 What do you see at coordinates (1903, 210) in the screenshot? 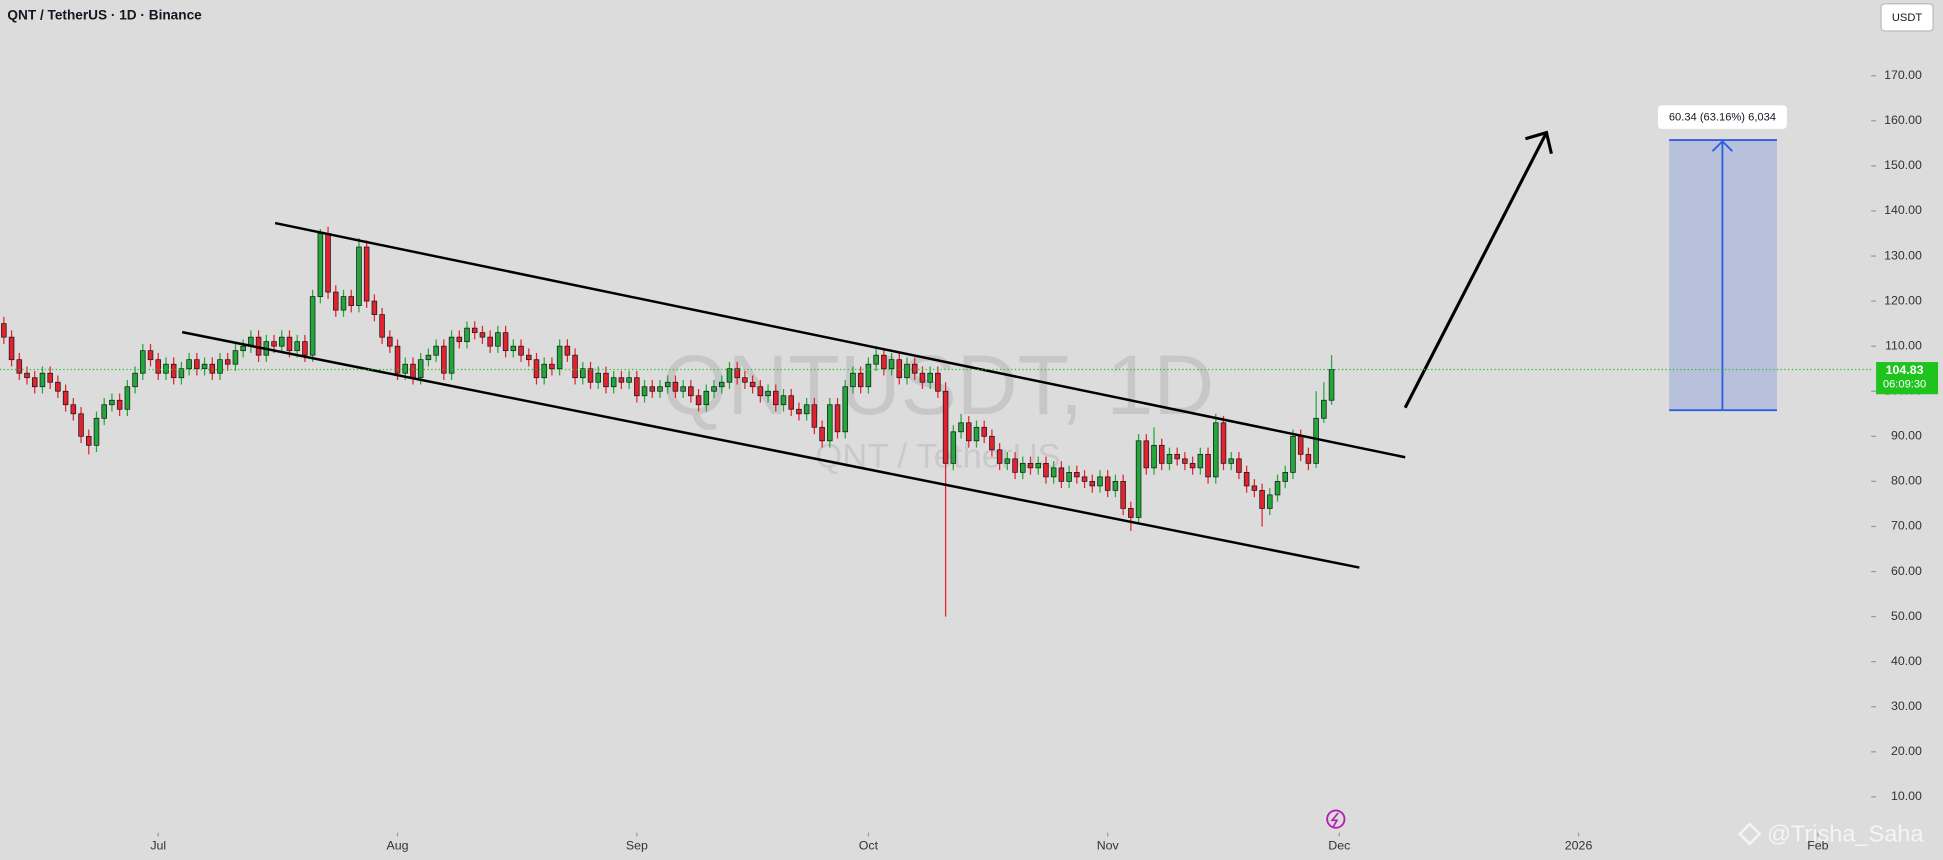
I see `y-tick-label: 140.00` at bounding box center [1903, 210].